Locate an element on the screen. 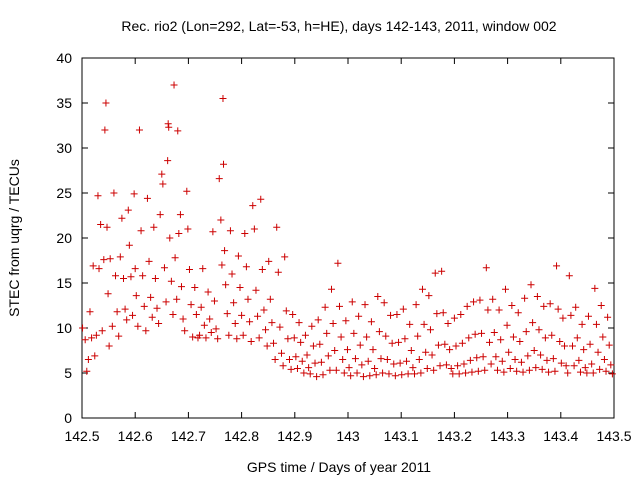 This screenshot has width=640, height=480. y-tick-label: 30 is located at coordinates (64, 148).